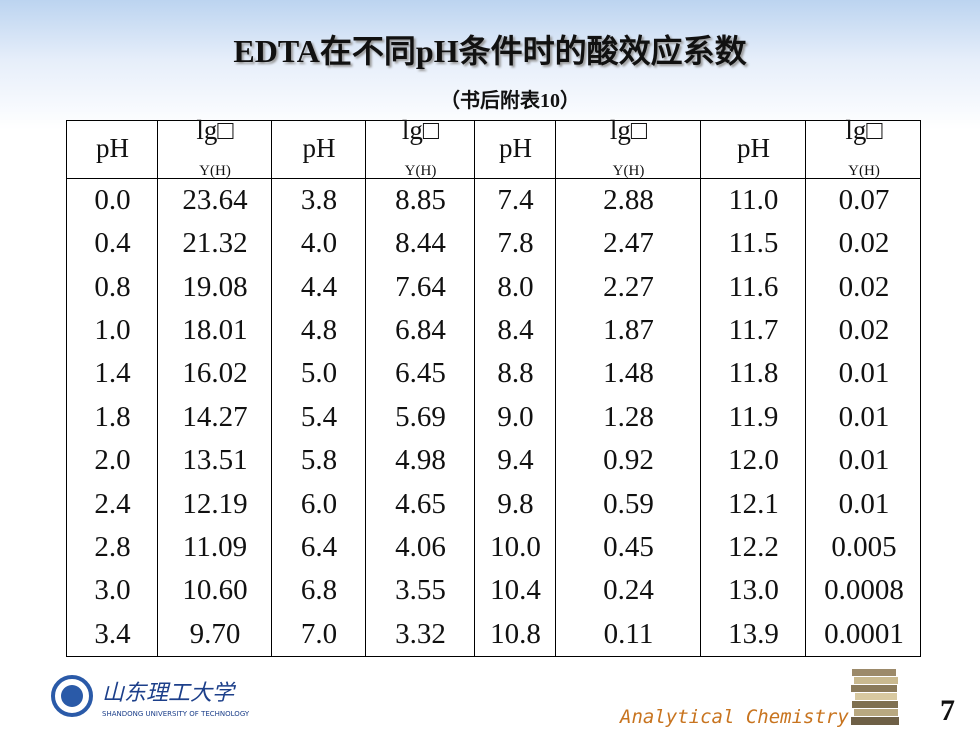 This screenshot has width=980, height=735. Describe the element at coordinates (753, 546) in the screenshot. I see `table-cell: 12.2` at that location.